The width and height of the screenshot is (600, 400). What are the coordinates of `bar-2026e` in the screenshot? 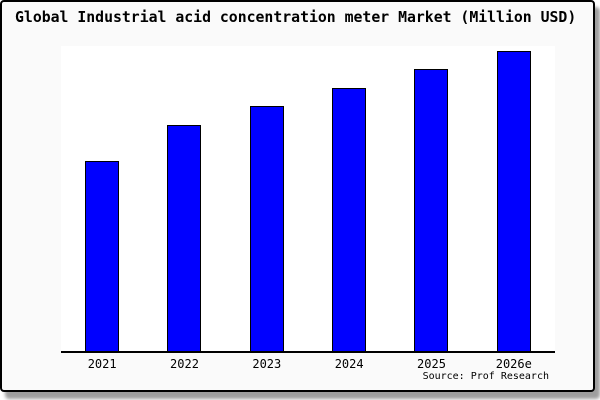 It's located at (513, 201).